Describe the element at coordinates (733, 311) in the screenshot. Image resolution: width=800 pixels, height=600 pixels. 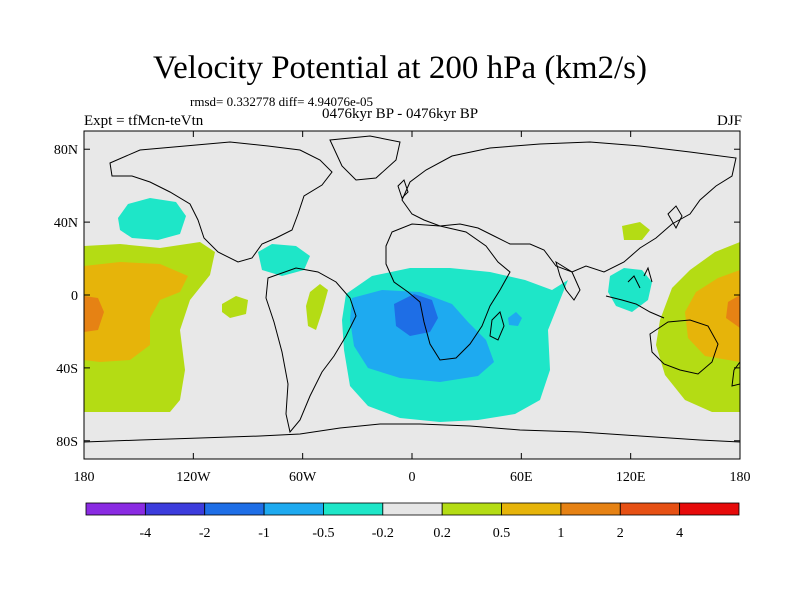
I see `positive-region-west-pacific-core` at that location.